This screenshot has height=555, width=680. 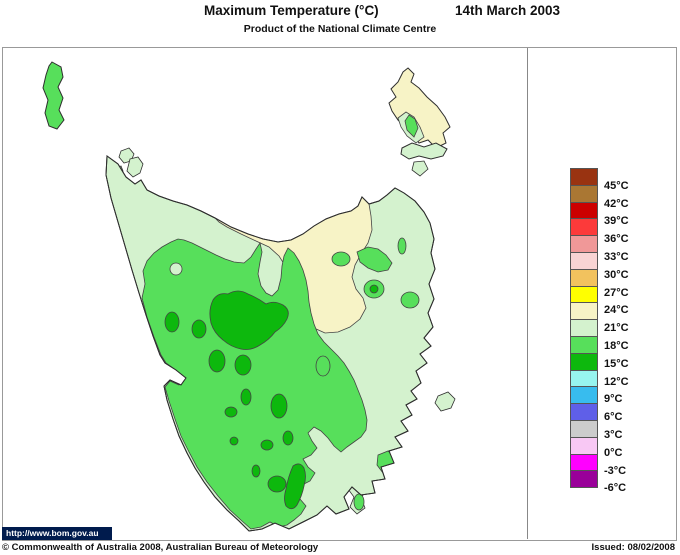 What do you see at coordinates (616, 292) in the screenshot?
I see `legend-label: 27°C` at bounding box center [616, 292].